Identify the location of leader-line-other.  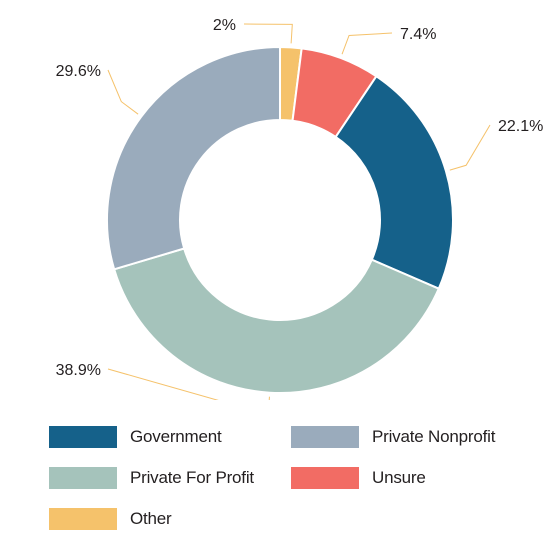
(268, 33).